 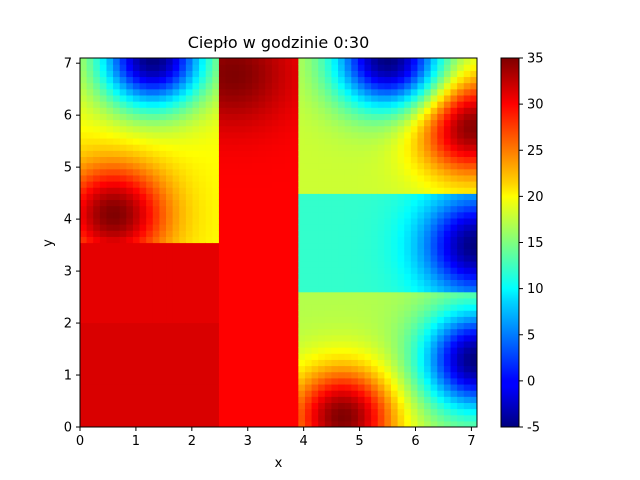 I want to click on colorbar-tick-label: -5, so click(x=533, y=428).